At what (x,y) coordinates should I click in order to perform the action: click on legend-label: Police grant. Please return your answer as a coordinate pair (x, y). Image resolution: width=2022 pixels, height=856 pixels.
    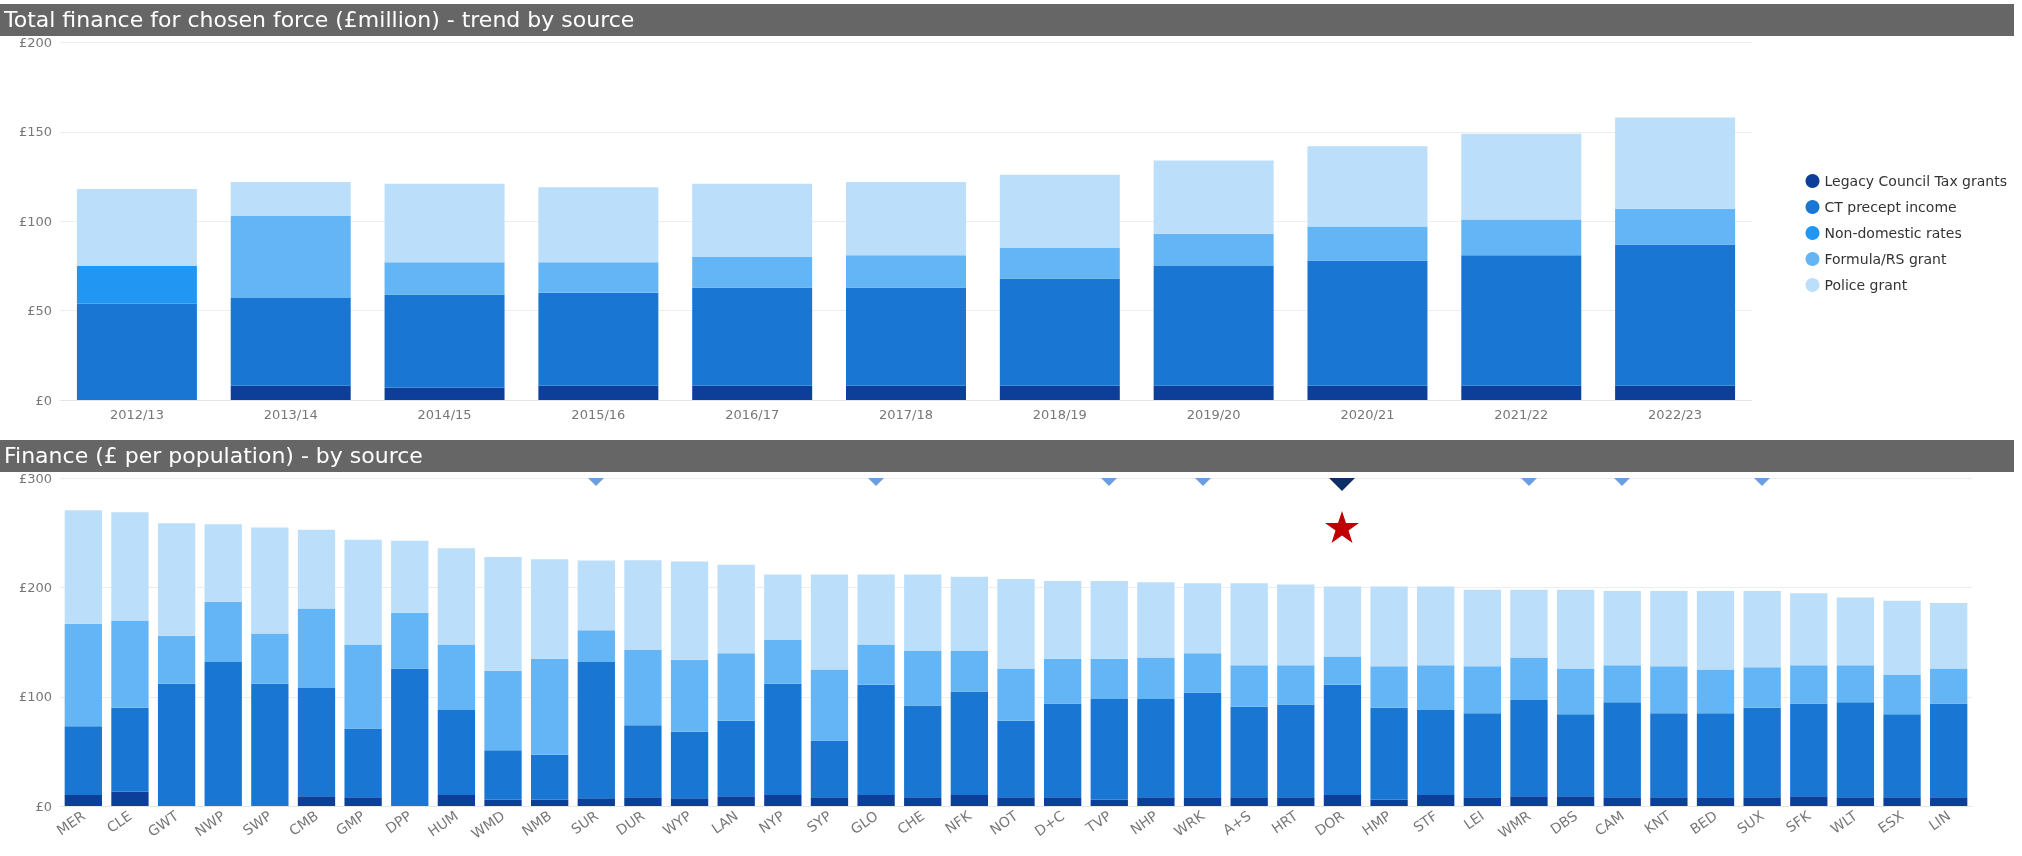
    Looking at the image, I should click on (1866, 285).